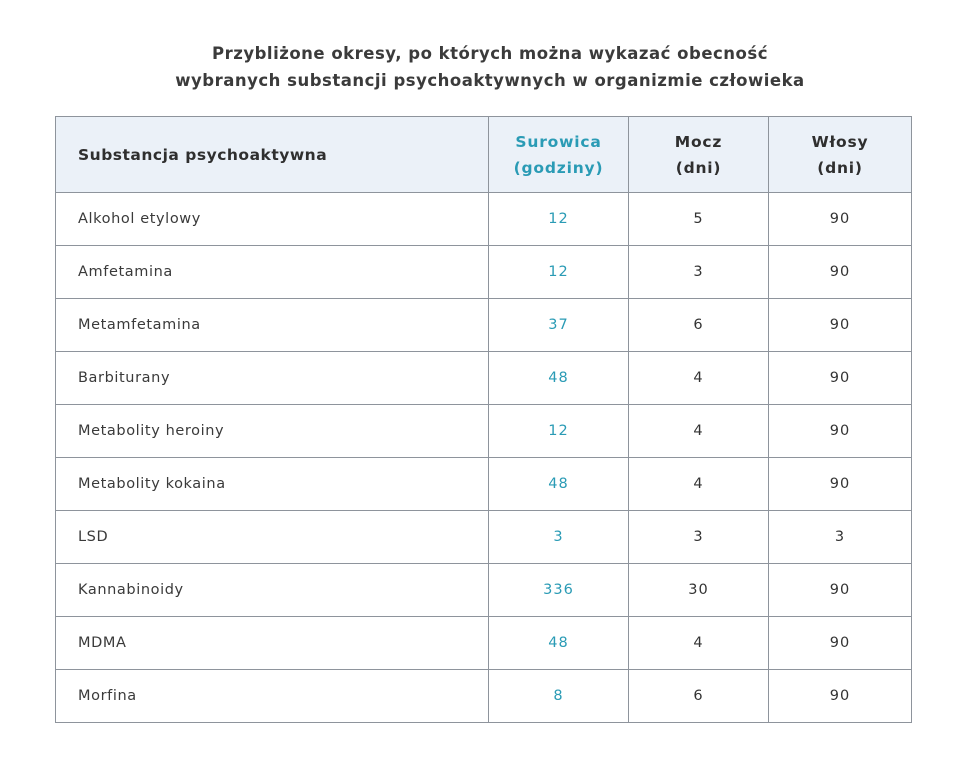 The height and width of the screenshot is (767, 980). What do you see at coordinates (698, 141) in the screenshot?
I see `column-header-urine-line1: Mocz` at bounding box center [698, 141].